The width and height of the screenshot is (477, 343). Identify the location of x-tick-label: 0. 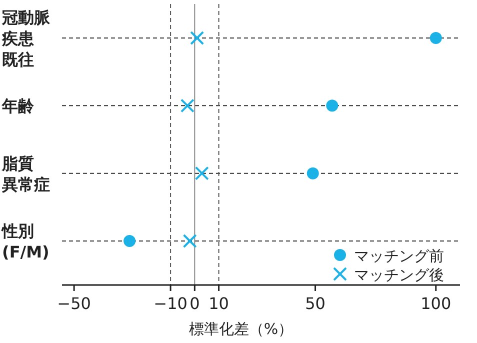
(195, 303).